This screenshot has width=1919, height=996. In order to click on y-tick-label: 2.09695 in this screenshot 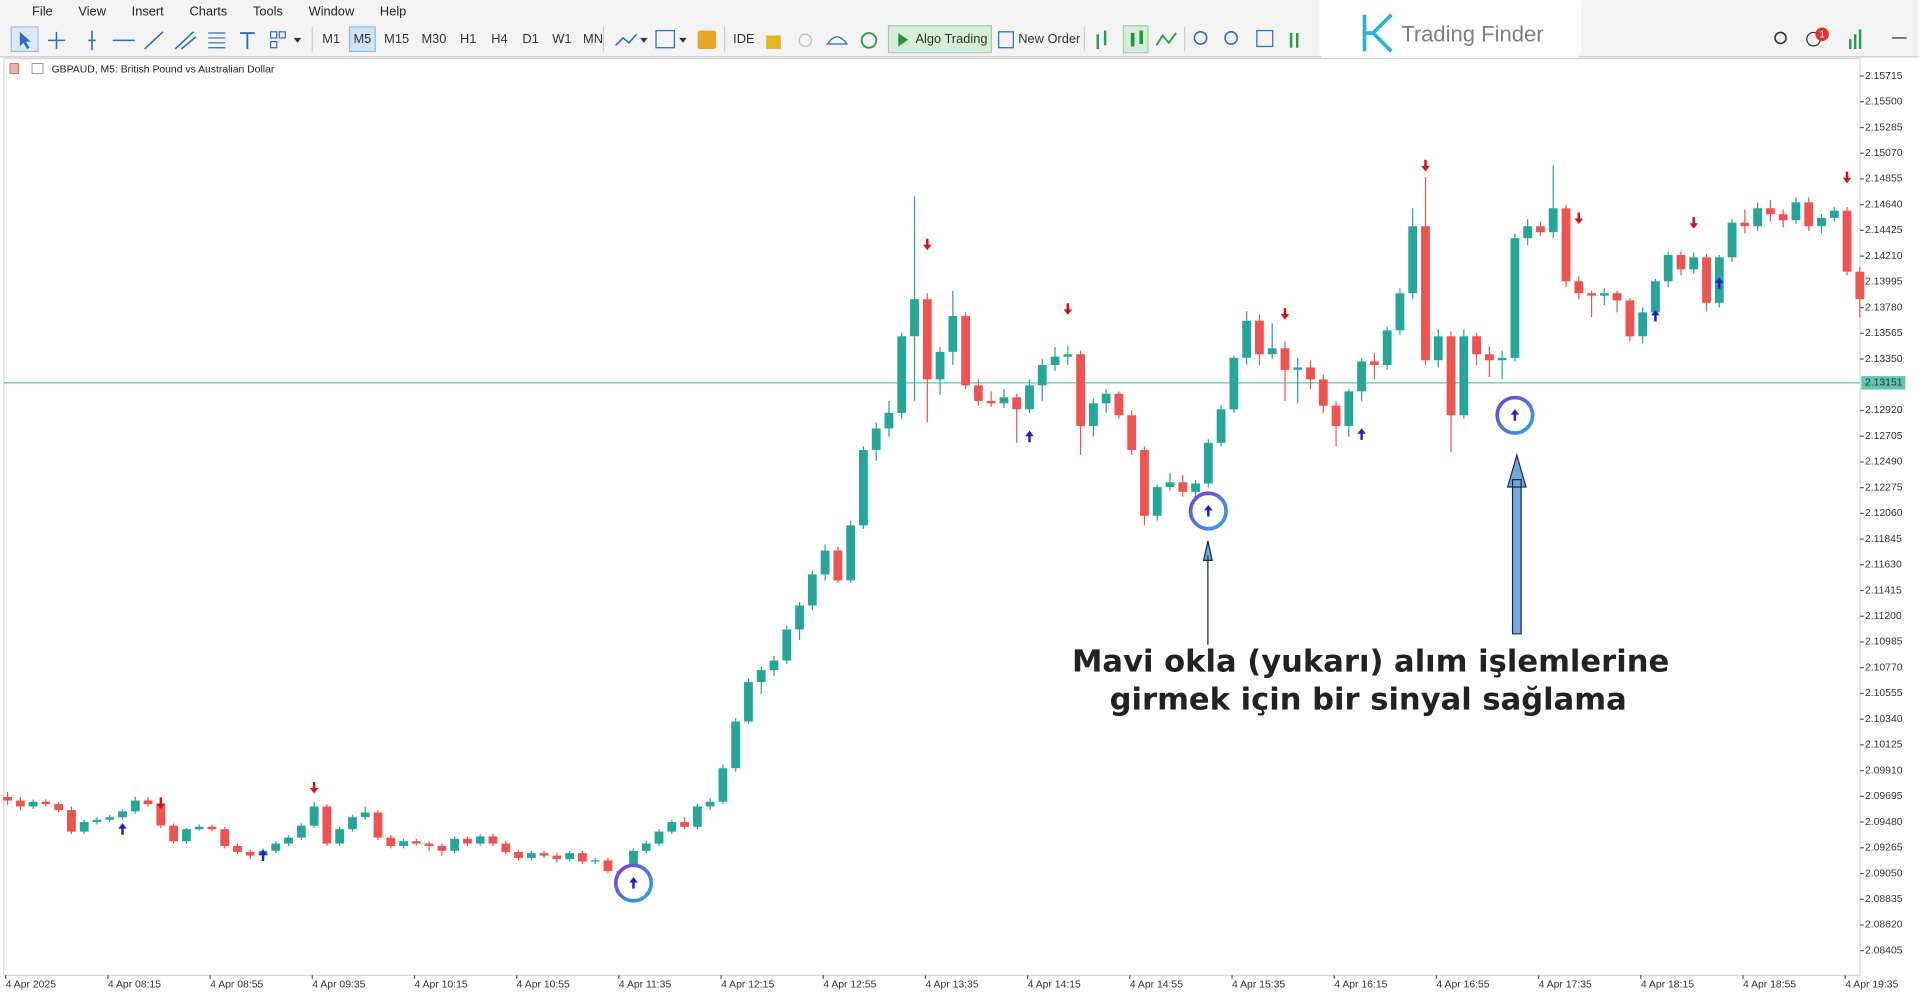, I will do `click(1884, 796)`.